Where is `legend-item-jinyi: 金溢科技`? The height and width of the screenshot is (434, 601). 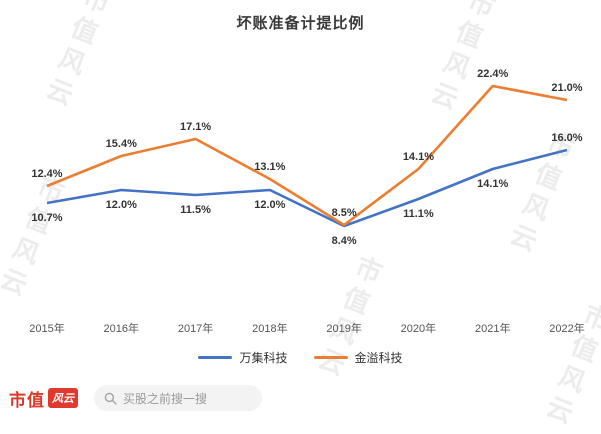 legend-item-jinyi: 金溢科技 is located at coordinates (358, 357).